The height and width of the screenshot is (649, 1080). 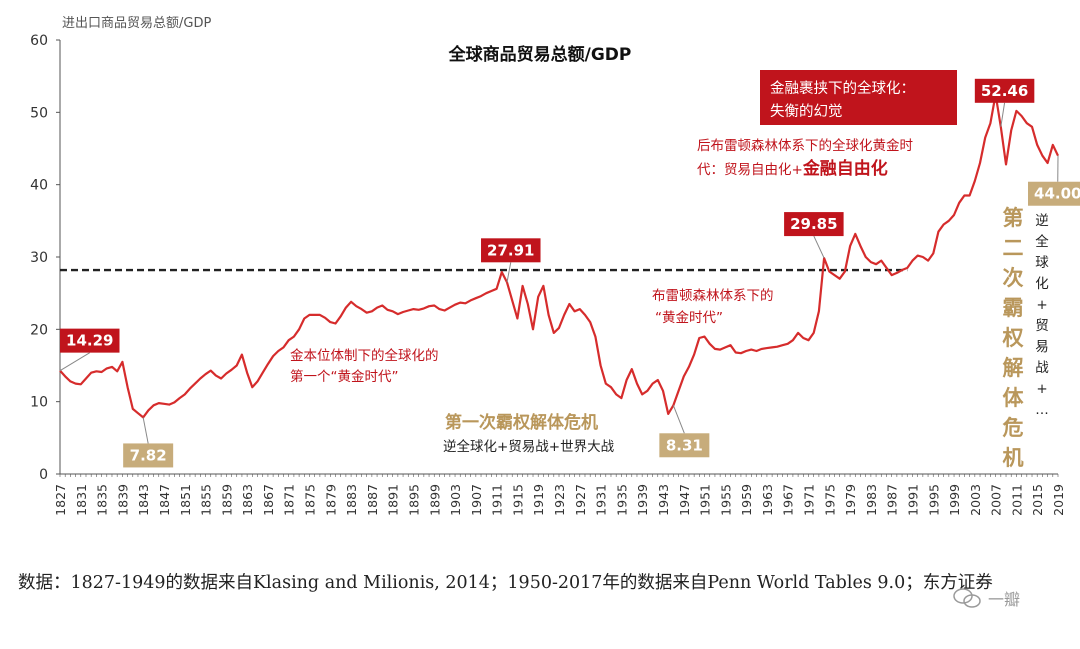 I want to click on annotation-crisis2-char: 次, so click(x=1013, y=278).